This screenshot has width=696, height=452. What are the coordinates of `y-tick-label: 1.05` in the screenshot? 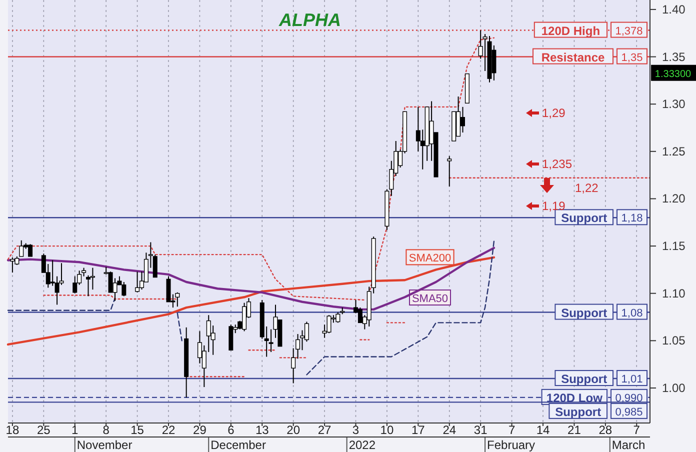 It's located at (674, 341).